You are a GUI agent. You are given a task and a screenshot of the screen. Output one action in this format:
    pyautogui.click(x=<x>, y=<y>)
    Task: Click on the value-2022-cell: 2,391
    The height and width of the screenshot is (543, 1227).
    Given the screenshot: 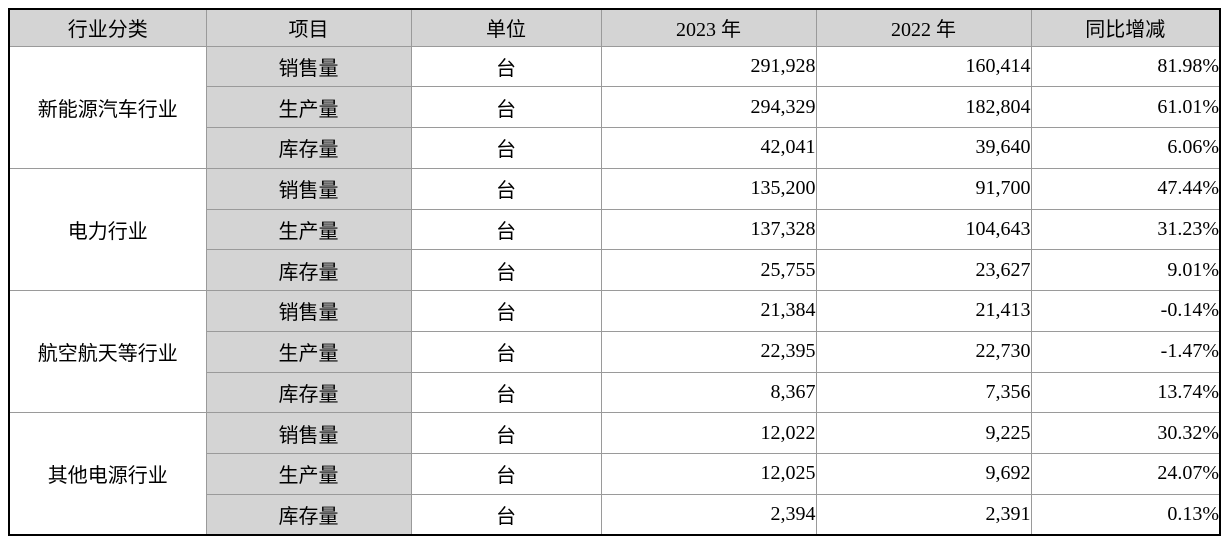 What is the action you would take?
    pyautogui.click(x=923, y=514)
    